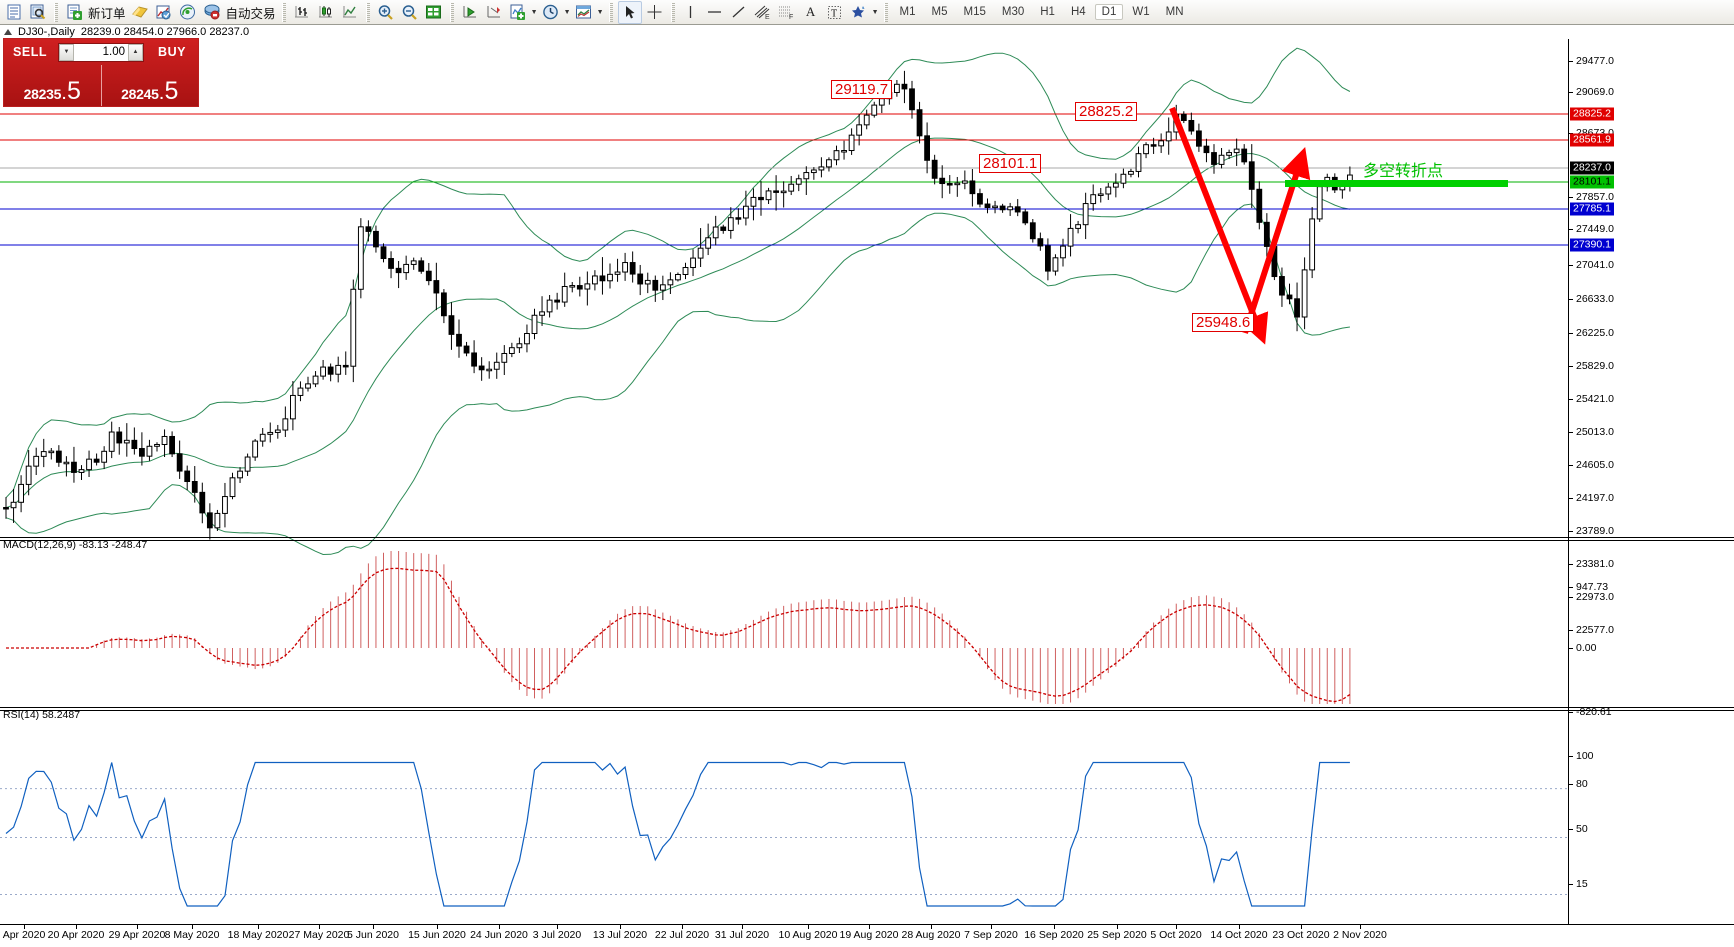 The width and height of the screenshot is (1734, 947). I want to click on periods-icon, so click(551, 12).